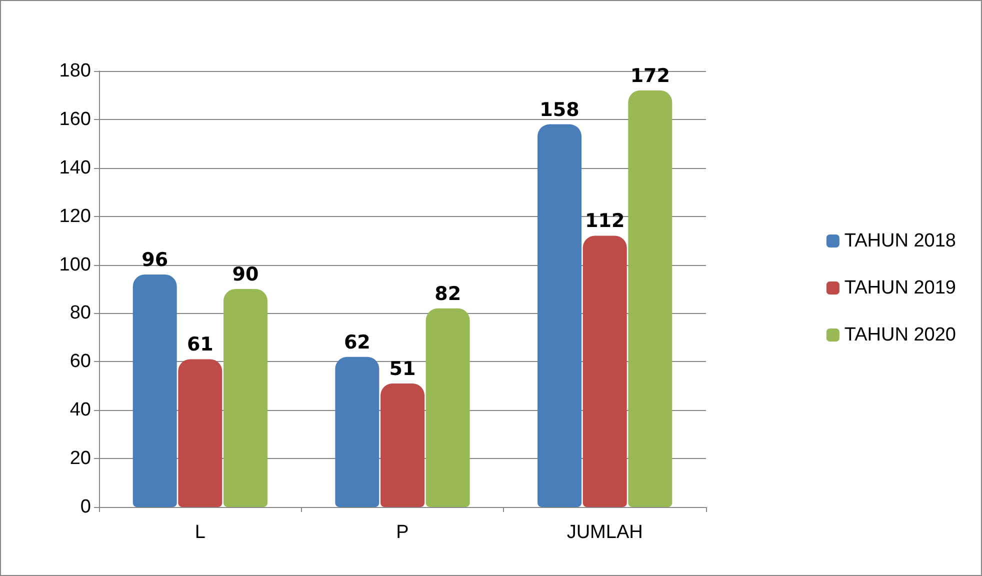 The height and width of the screenshot is (576, 982). What do you see at coordinates (200, 532) in the screenshot?
I see `x-tick-label: L` at bounding box center [200, 532].